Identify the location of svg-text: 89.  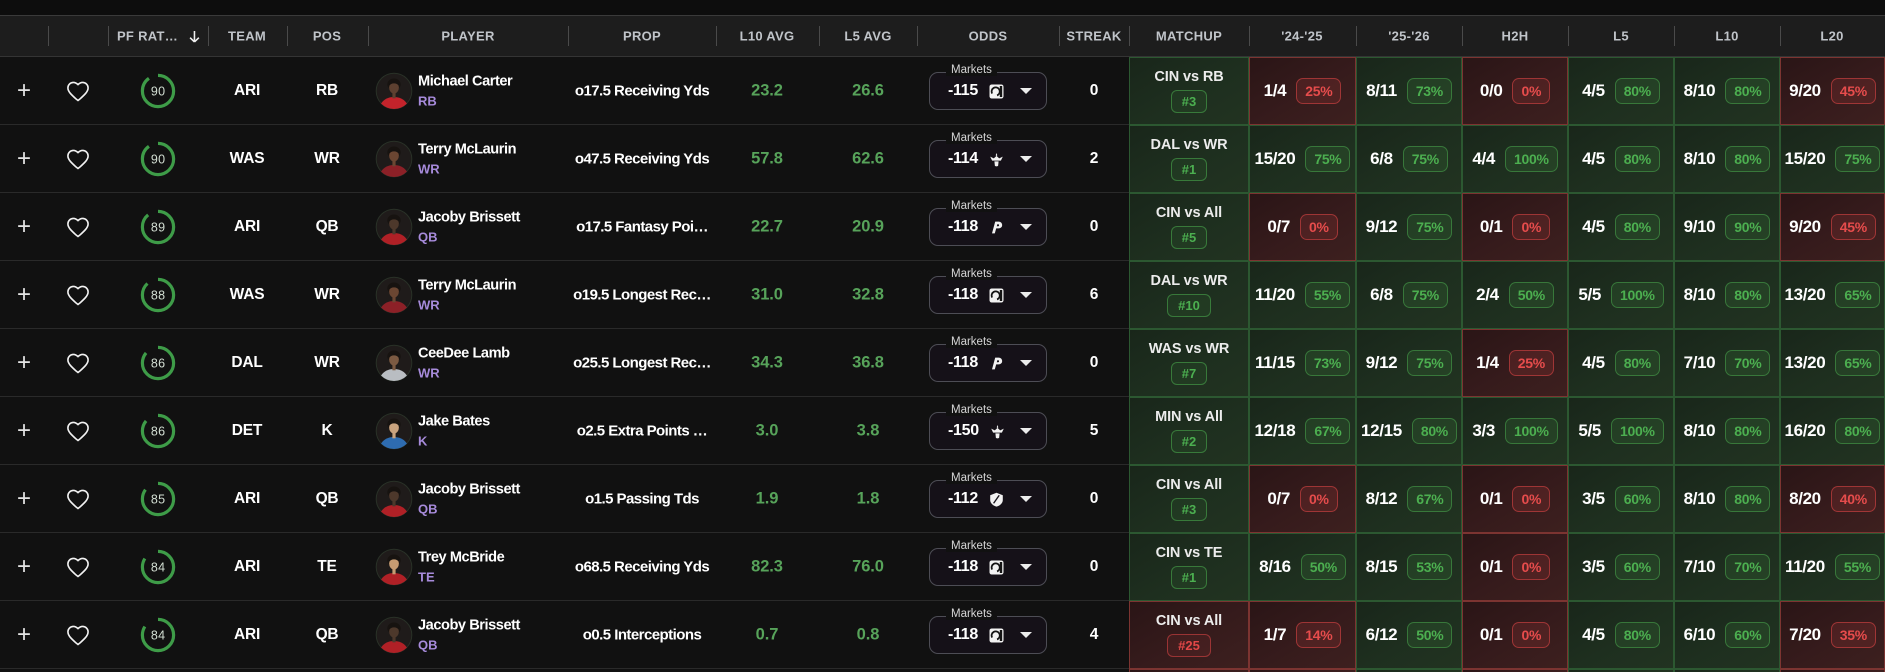
(158, 227).